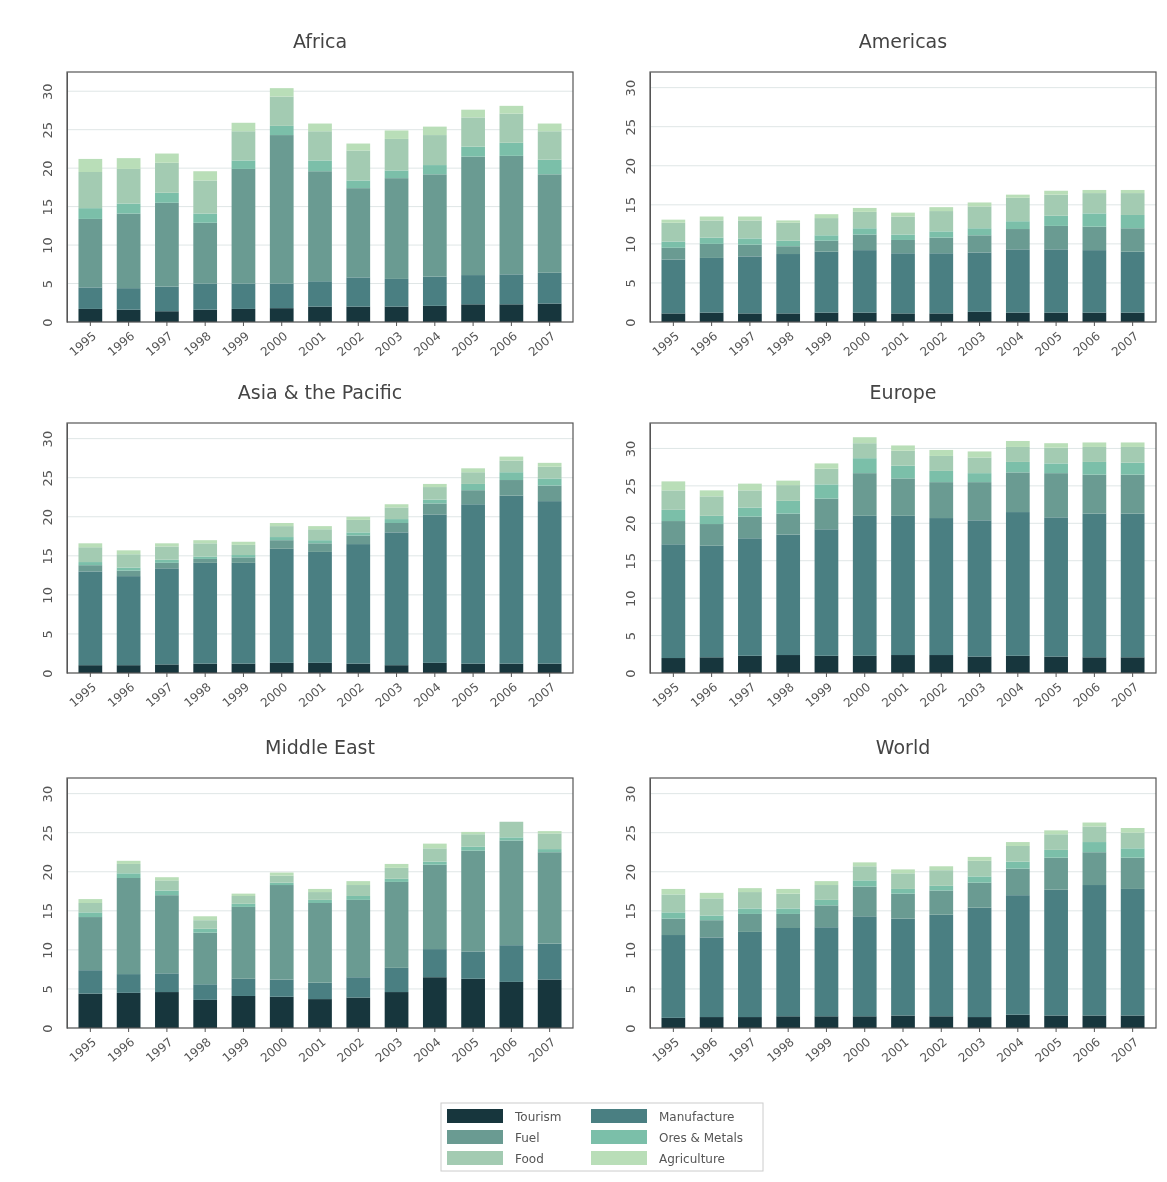 The width and height of the screenshot is (1167, 1182). Describe the element at coordinates (903, 41) in the screenshot. I see `chart-title: Americas` at that location.